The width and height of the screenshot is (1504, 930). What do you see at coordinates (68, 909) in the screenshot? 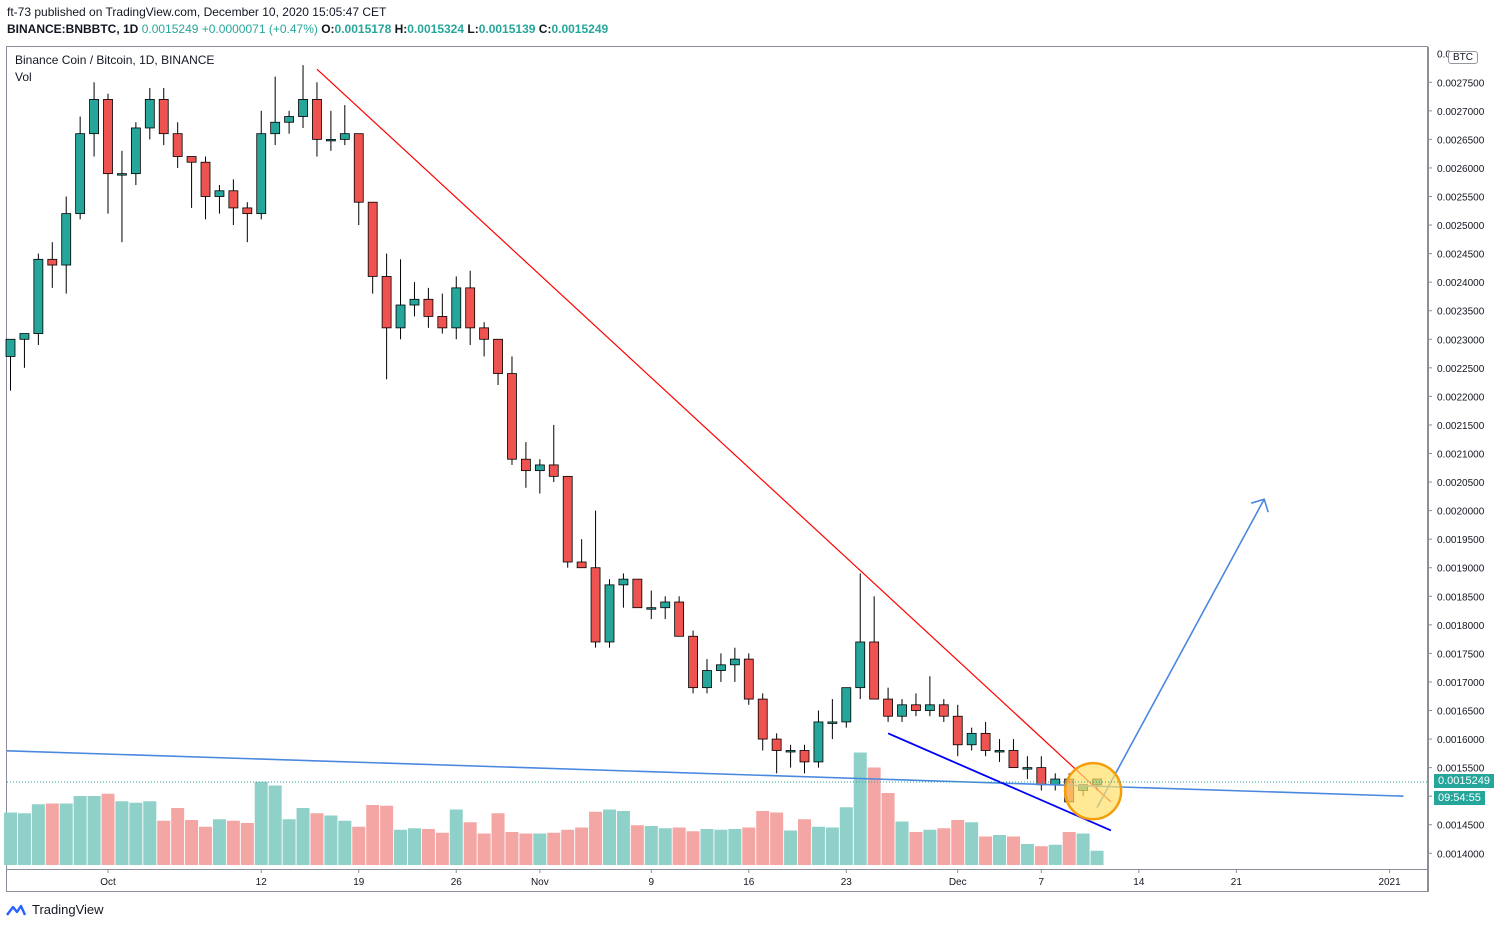
I see `tradingview-logo-text: TradingView` at bounding box center [68, 909].